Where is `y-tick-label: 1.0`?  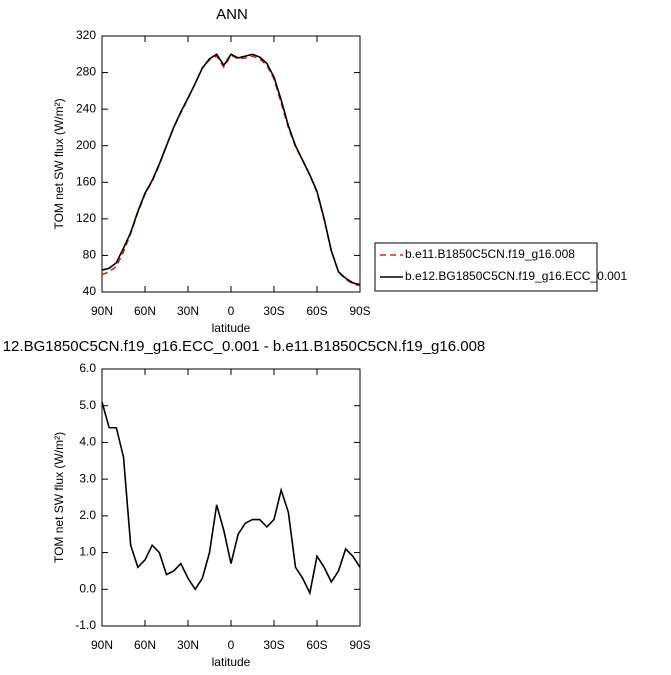 y-tick-label: 1.0 is located at coordinates (87, 552).